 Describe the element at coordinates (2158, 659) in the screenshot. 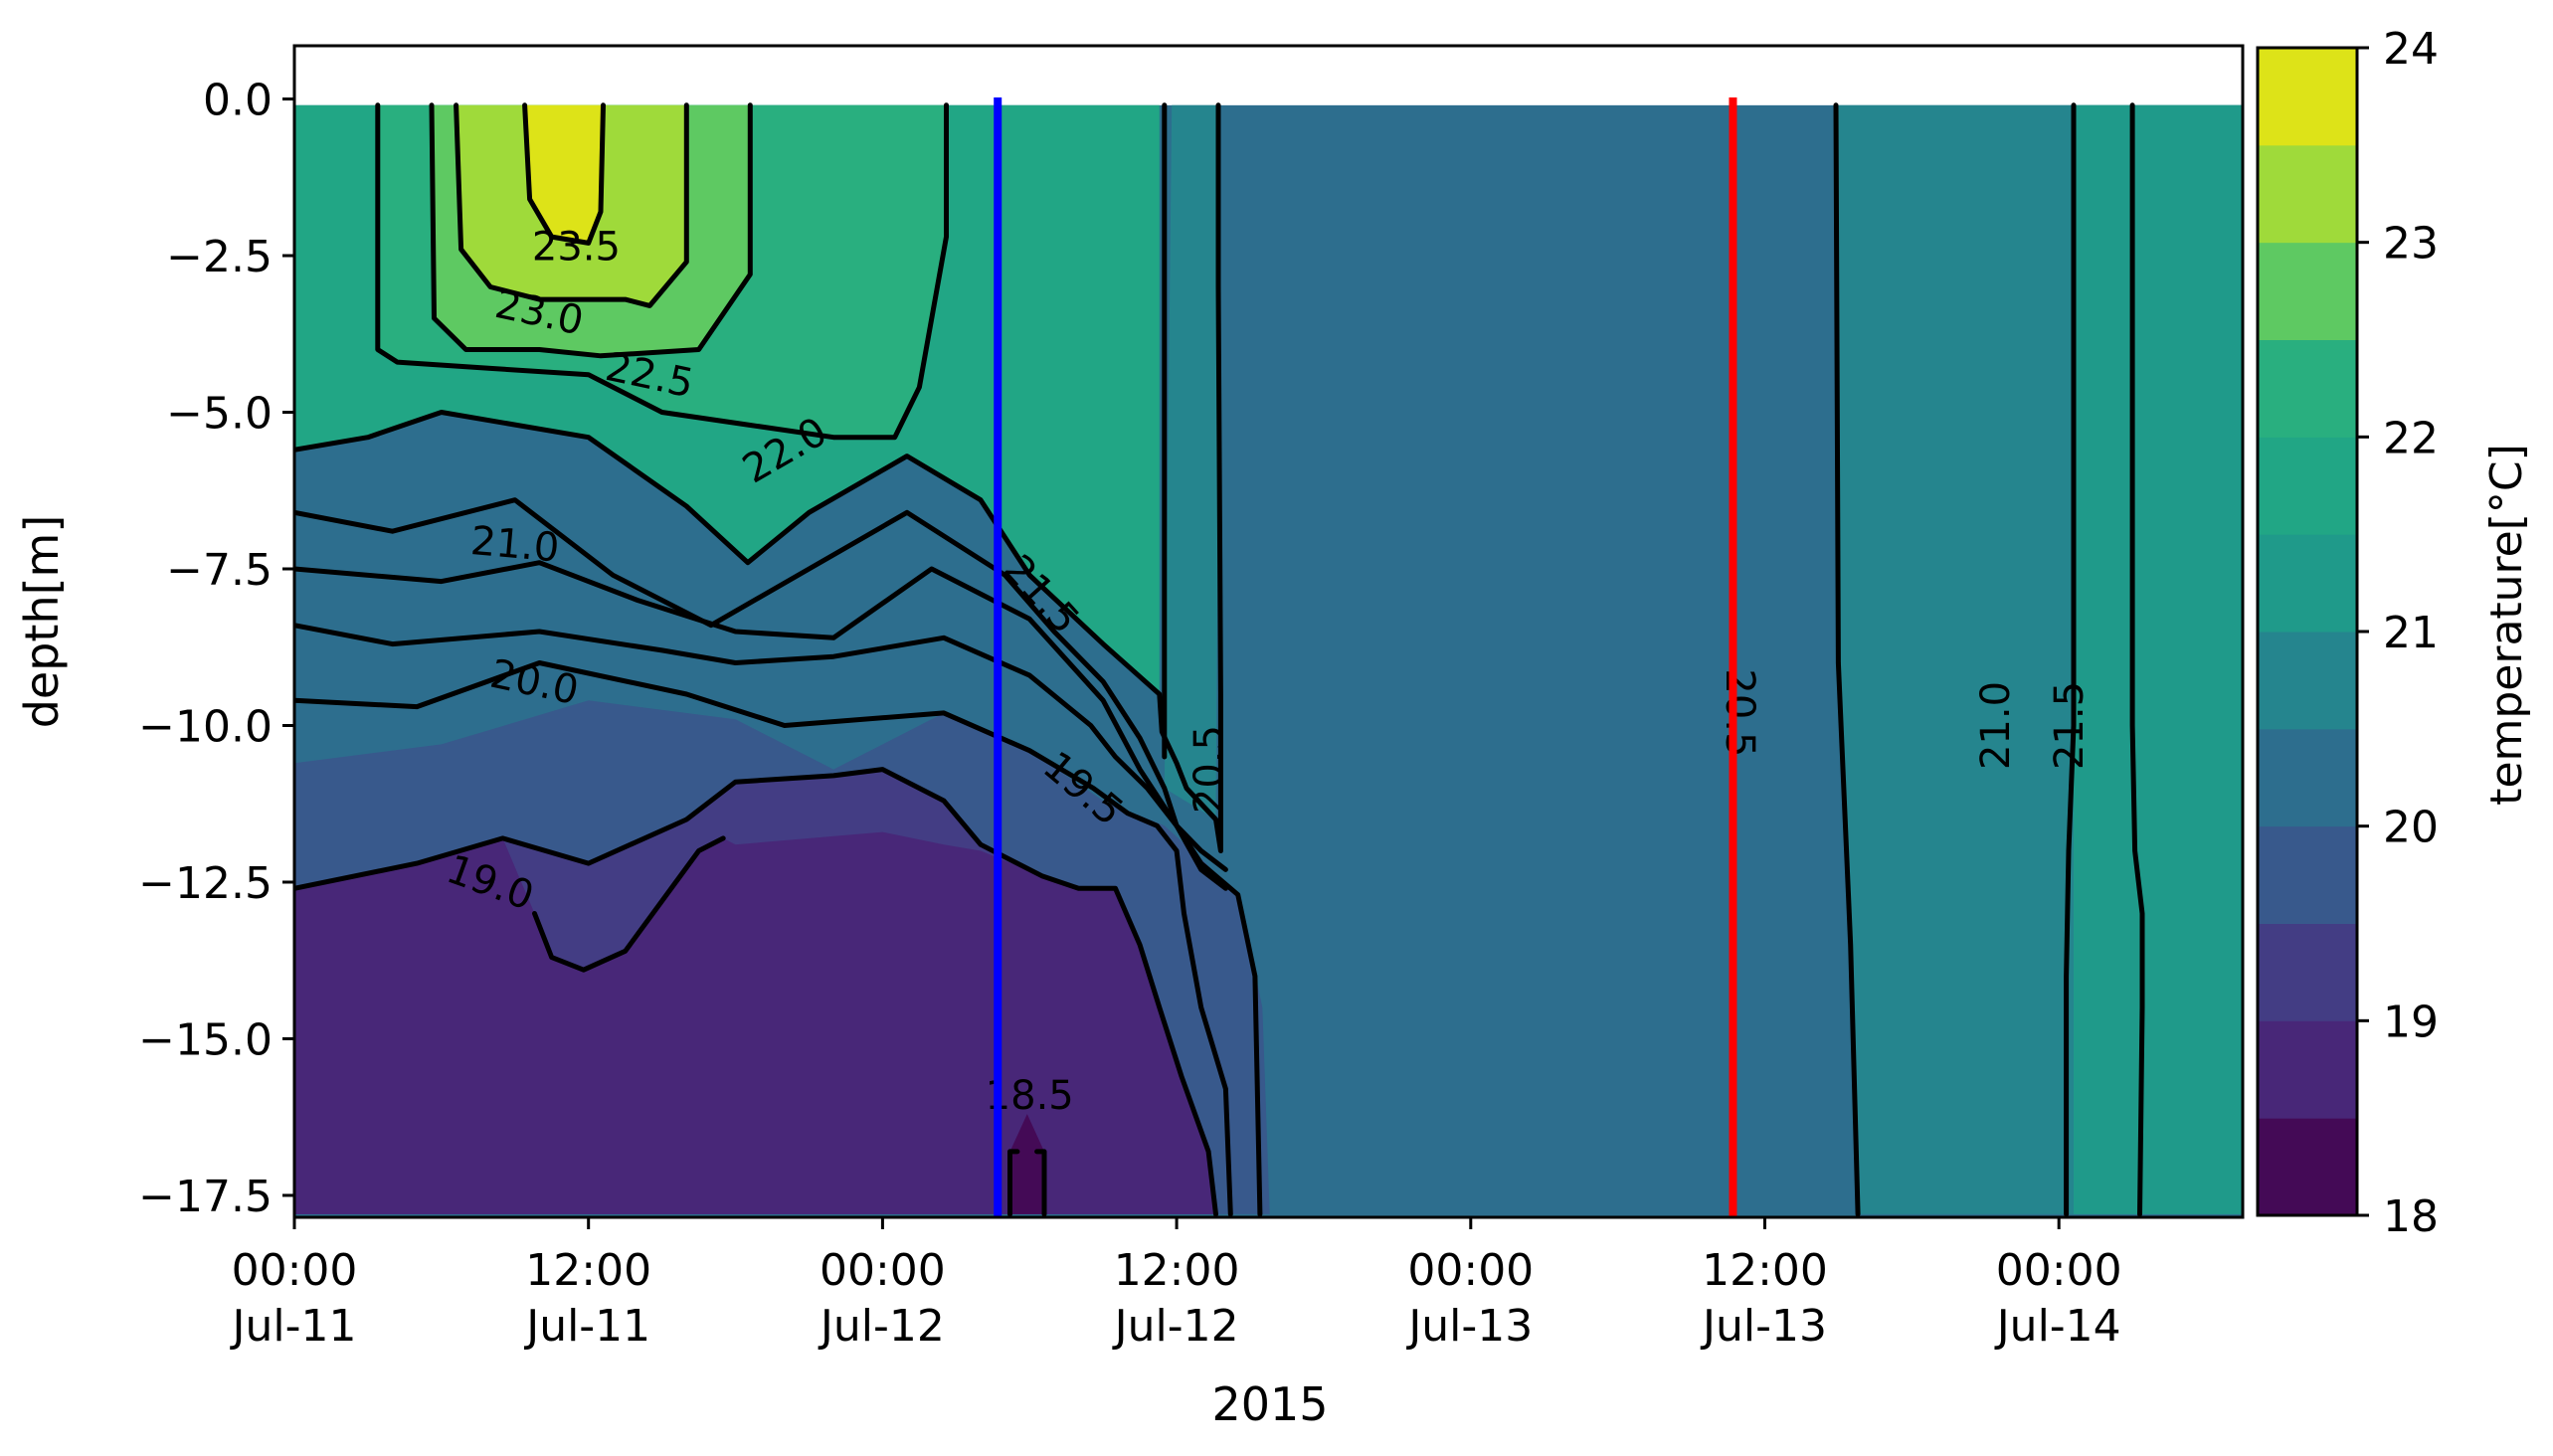

I see `band-fill-21.0-21.5` at that location.